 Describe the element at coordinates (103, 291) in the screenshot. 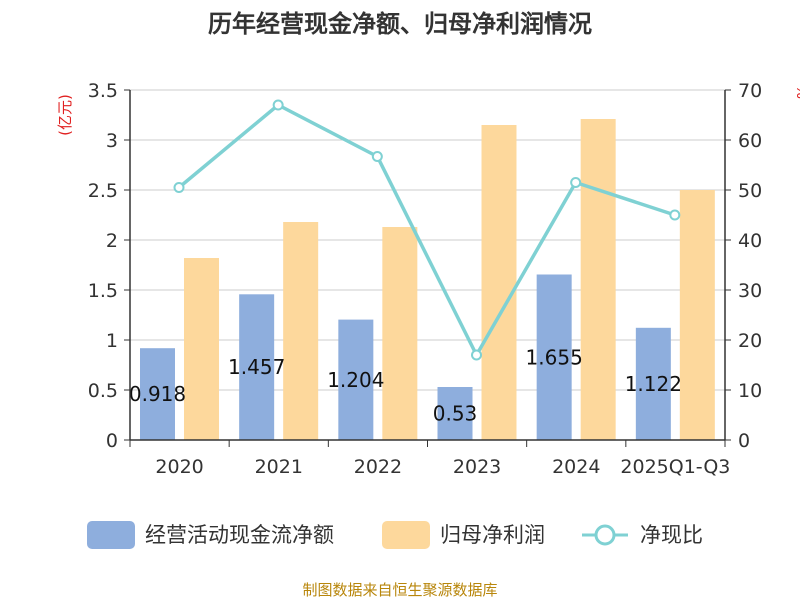

I see `left-tick-label: 1.5` at that location.